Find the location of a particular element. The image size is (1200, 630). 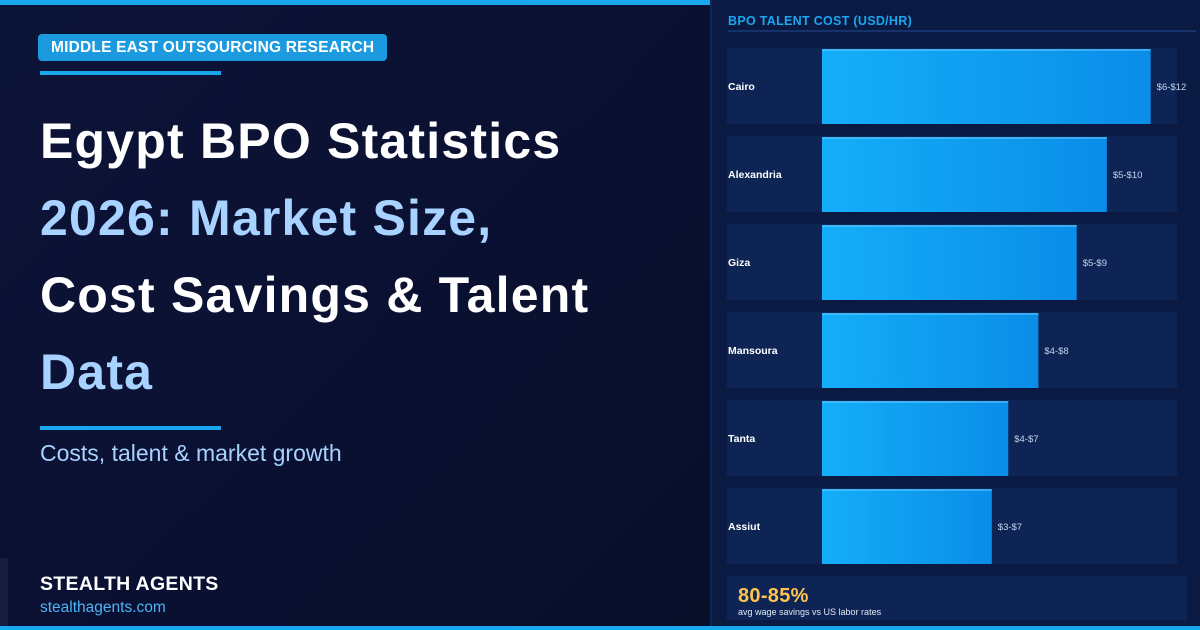

category-badge: MIDDLE EAST OUTSOURCING RESEARCH is located at coordinates (213, 47).